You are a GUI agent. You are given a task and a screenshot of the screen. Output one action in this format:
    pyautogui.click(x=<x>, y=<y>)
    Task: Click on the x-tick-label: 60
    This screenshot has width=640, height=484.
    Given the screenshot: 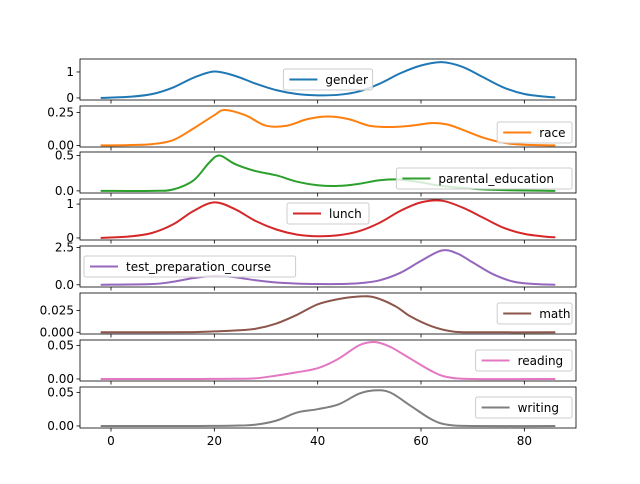 What is the action you would take?
    pyautogui.click(x=420, y=441)
    